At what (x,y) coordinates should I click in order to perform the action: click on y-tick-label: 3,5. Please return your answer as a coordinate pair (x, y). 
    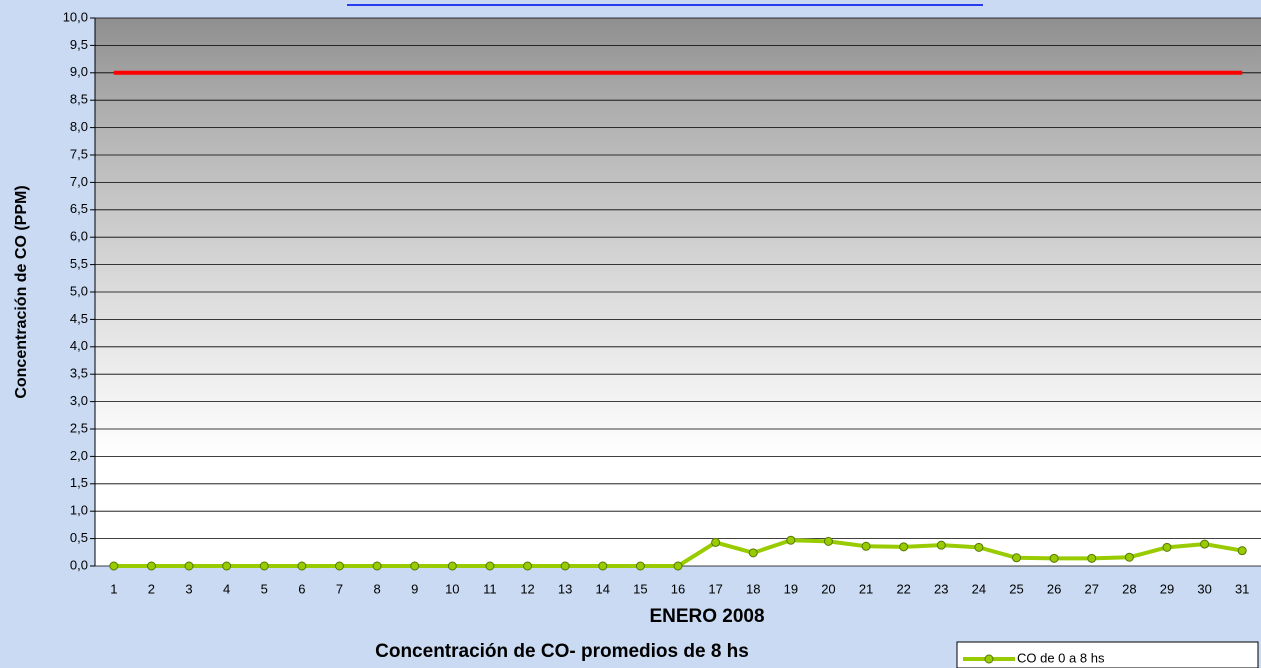
    Looking at the image, I should click on (79, 373).